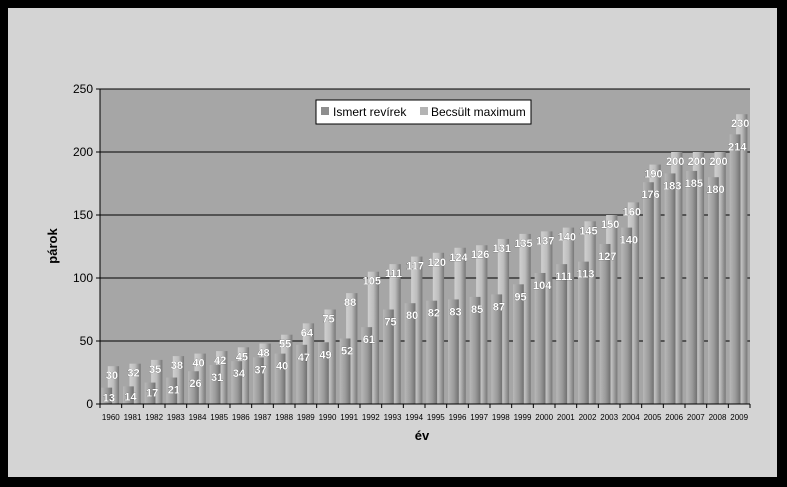 This screenshot has width=787, height=487. I want to click on x-tick-label: 1991, so click(349, 417).